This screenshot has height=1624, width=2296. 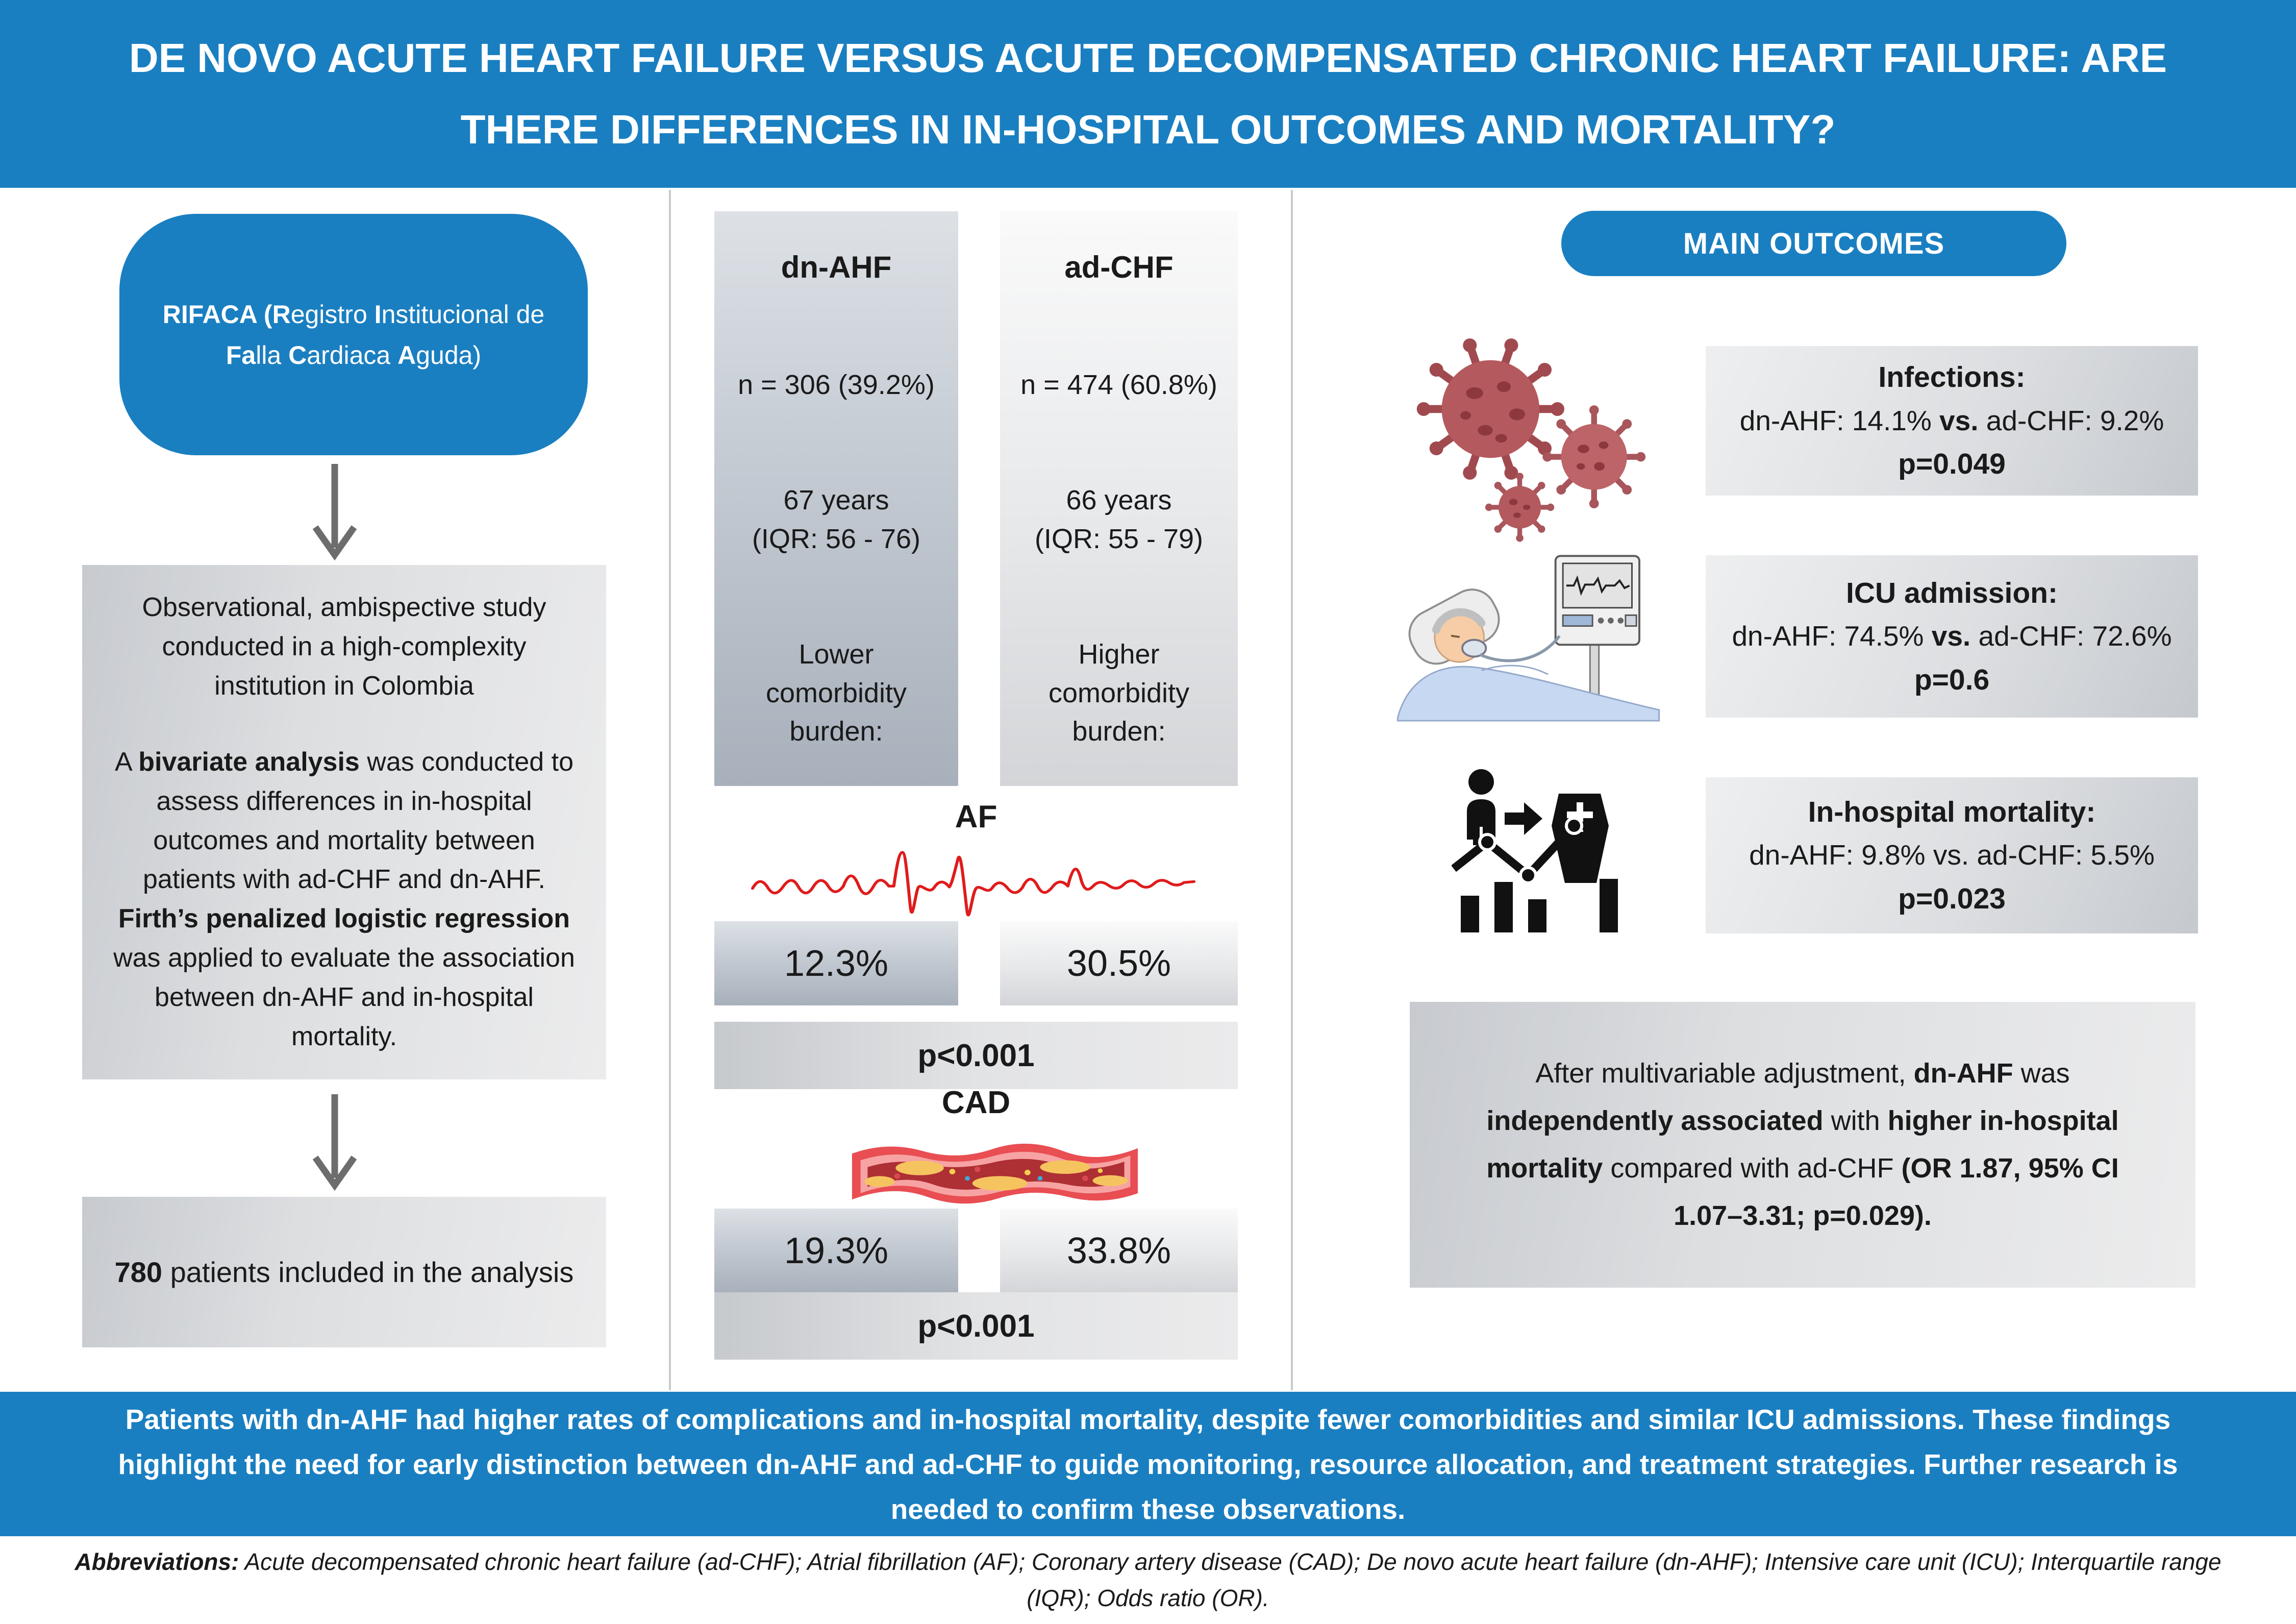 What do you see at coordinates (836, 963) in the screenshot?
I see `af-dn-value-box: 12.3%` at bounding box center [836, 963].